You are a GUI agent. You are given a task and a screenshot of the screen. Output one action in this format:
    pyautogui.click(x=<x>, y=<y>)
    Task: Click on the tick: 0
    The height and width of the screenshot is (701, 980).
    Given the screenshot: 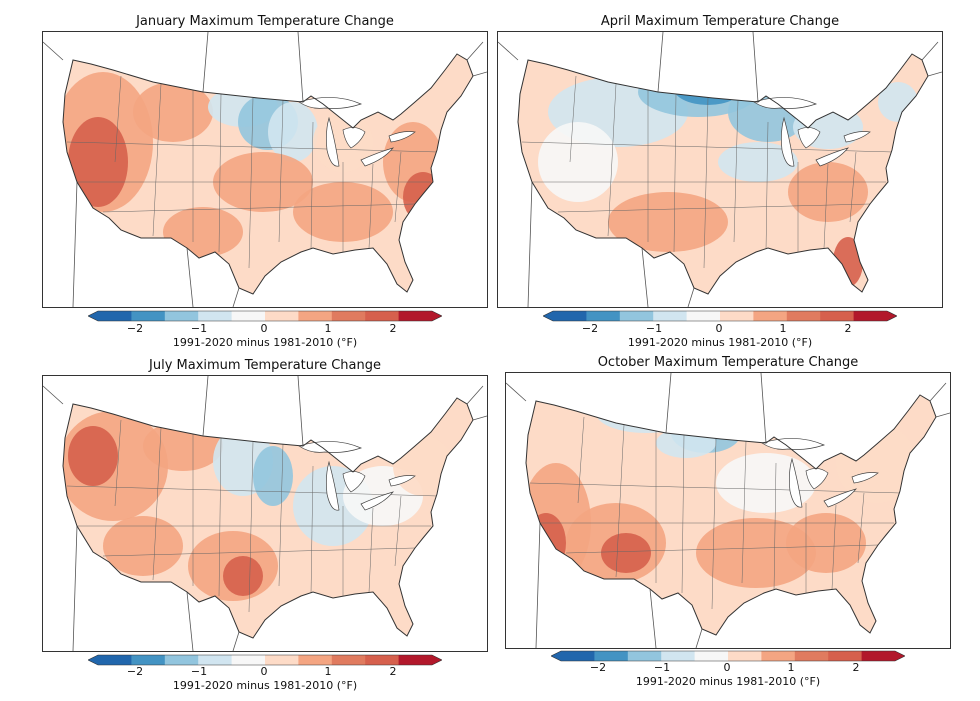 What is the action you would take?
    pyautogui.click(x=264, y=328)
    